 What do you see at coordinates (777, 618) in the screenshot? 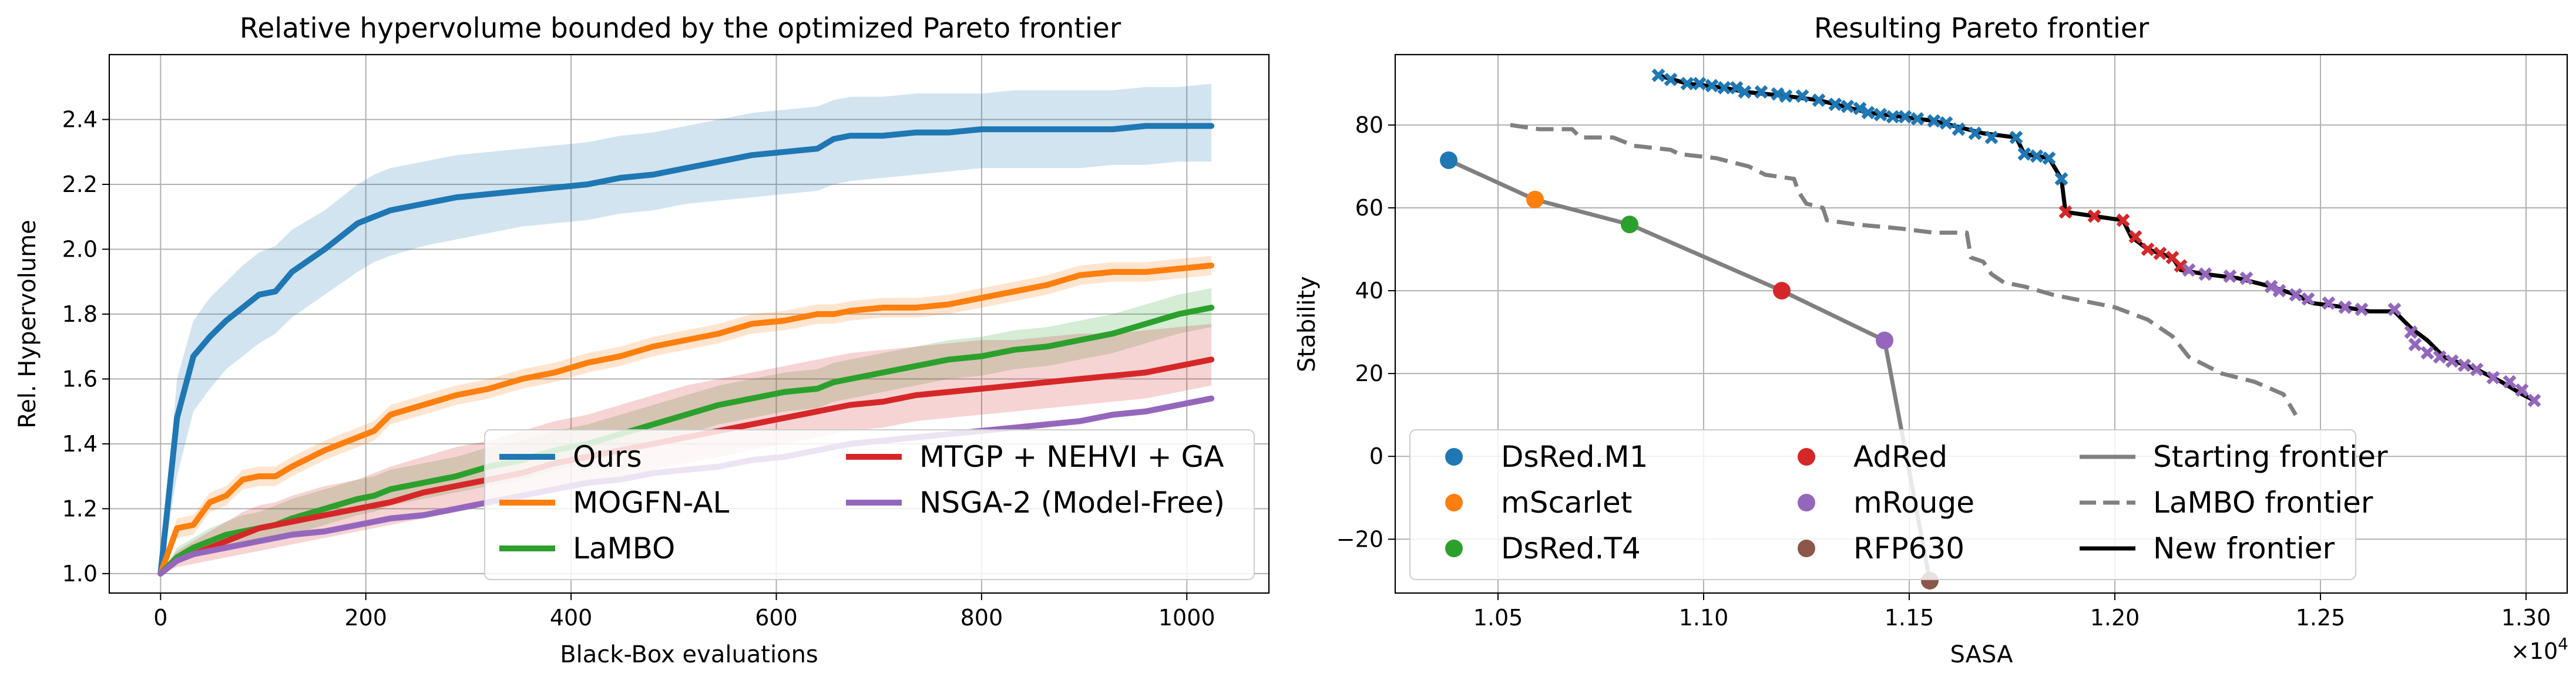
I see `x-tick-label: 600` at bounding box center [777, 618].